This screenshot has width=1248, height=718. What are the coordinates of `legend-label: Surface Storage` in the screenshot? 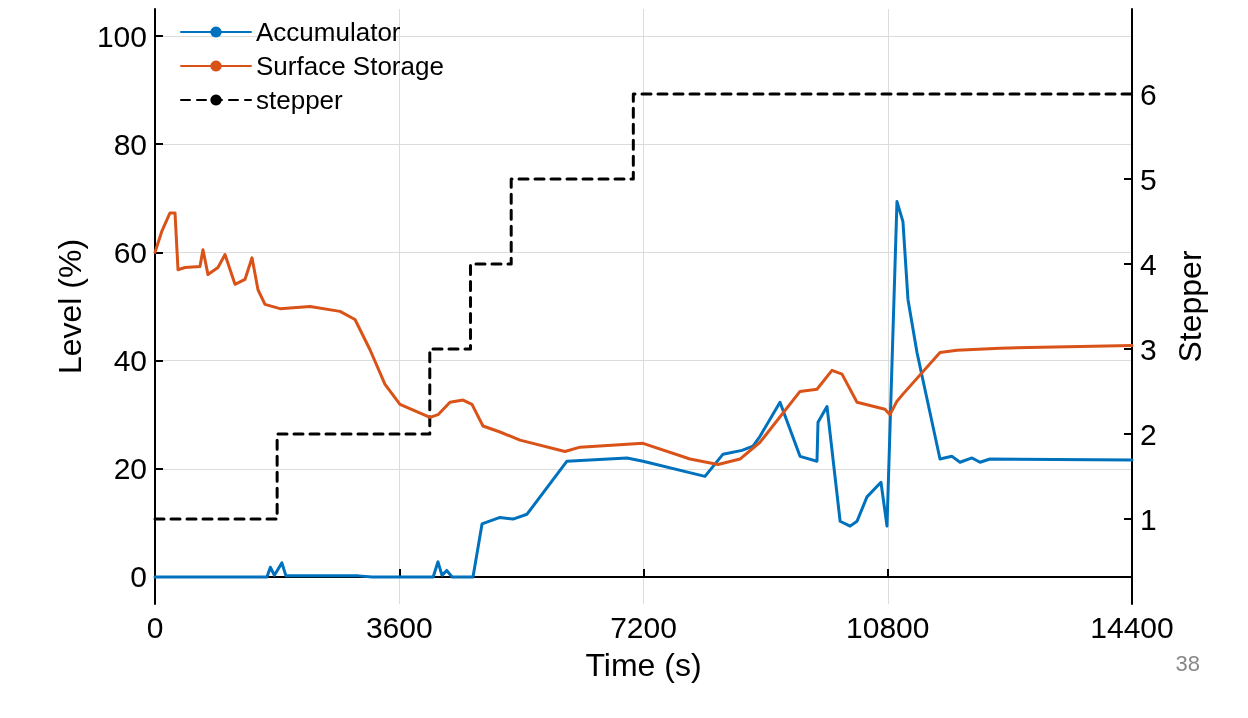 It's located at (350, 66).